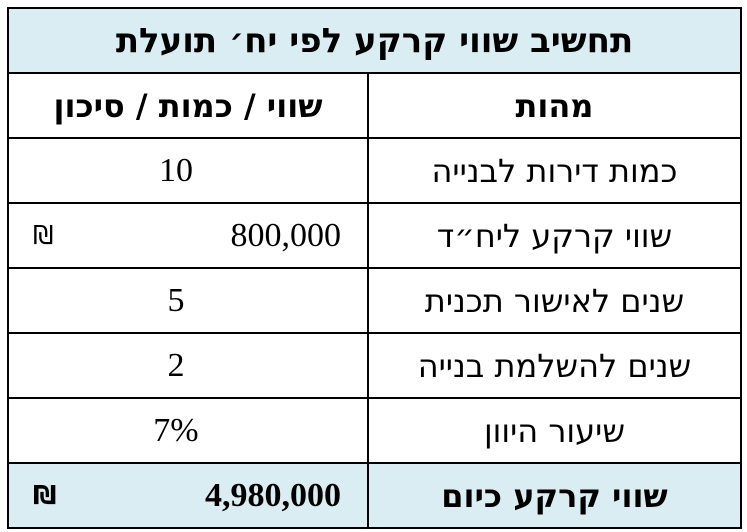 Image resolution: width=747 pixels, height=532 pixels. Describe the element at coordinates (188, 105) in the screenshot. I see `header-value: שווי / כמות / סיכון` at that location.